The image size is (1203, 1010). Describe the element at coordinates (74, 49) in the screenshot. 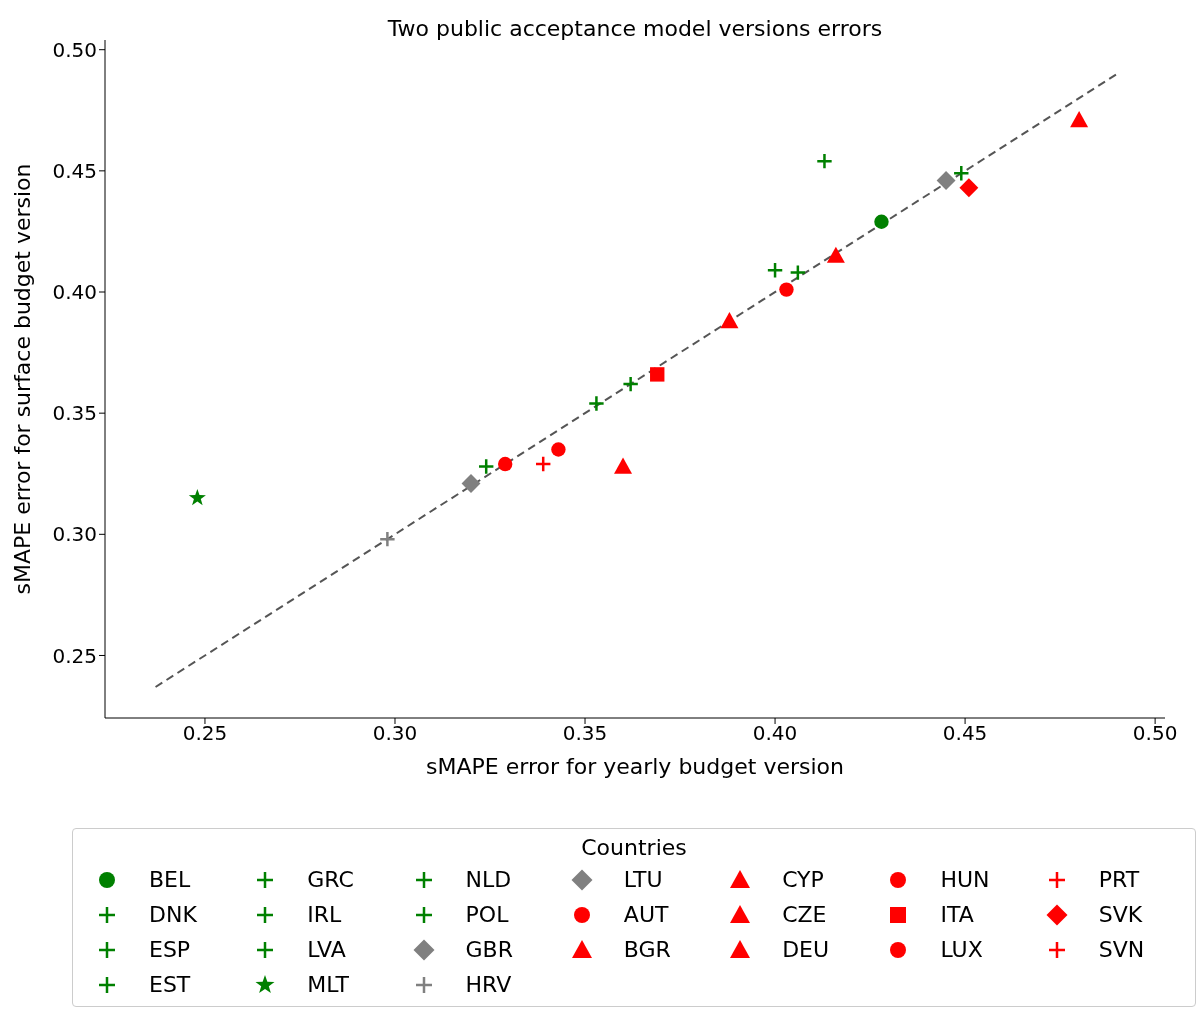

I see `y-tick-label: 0.50` at that location.